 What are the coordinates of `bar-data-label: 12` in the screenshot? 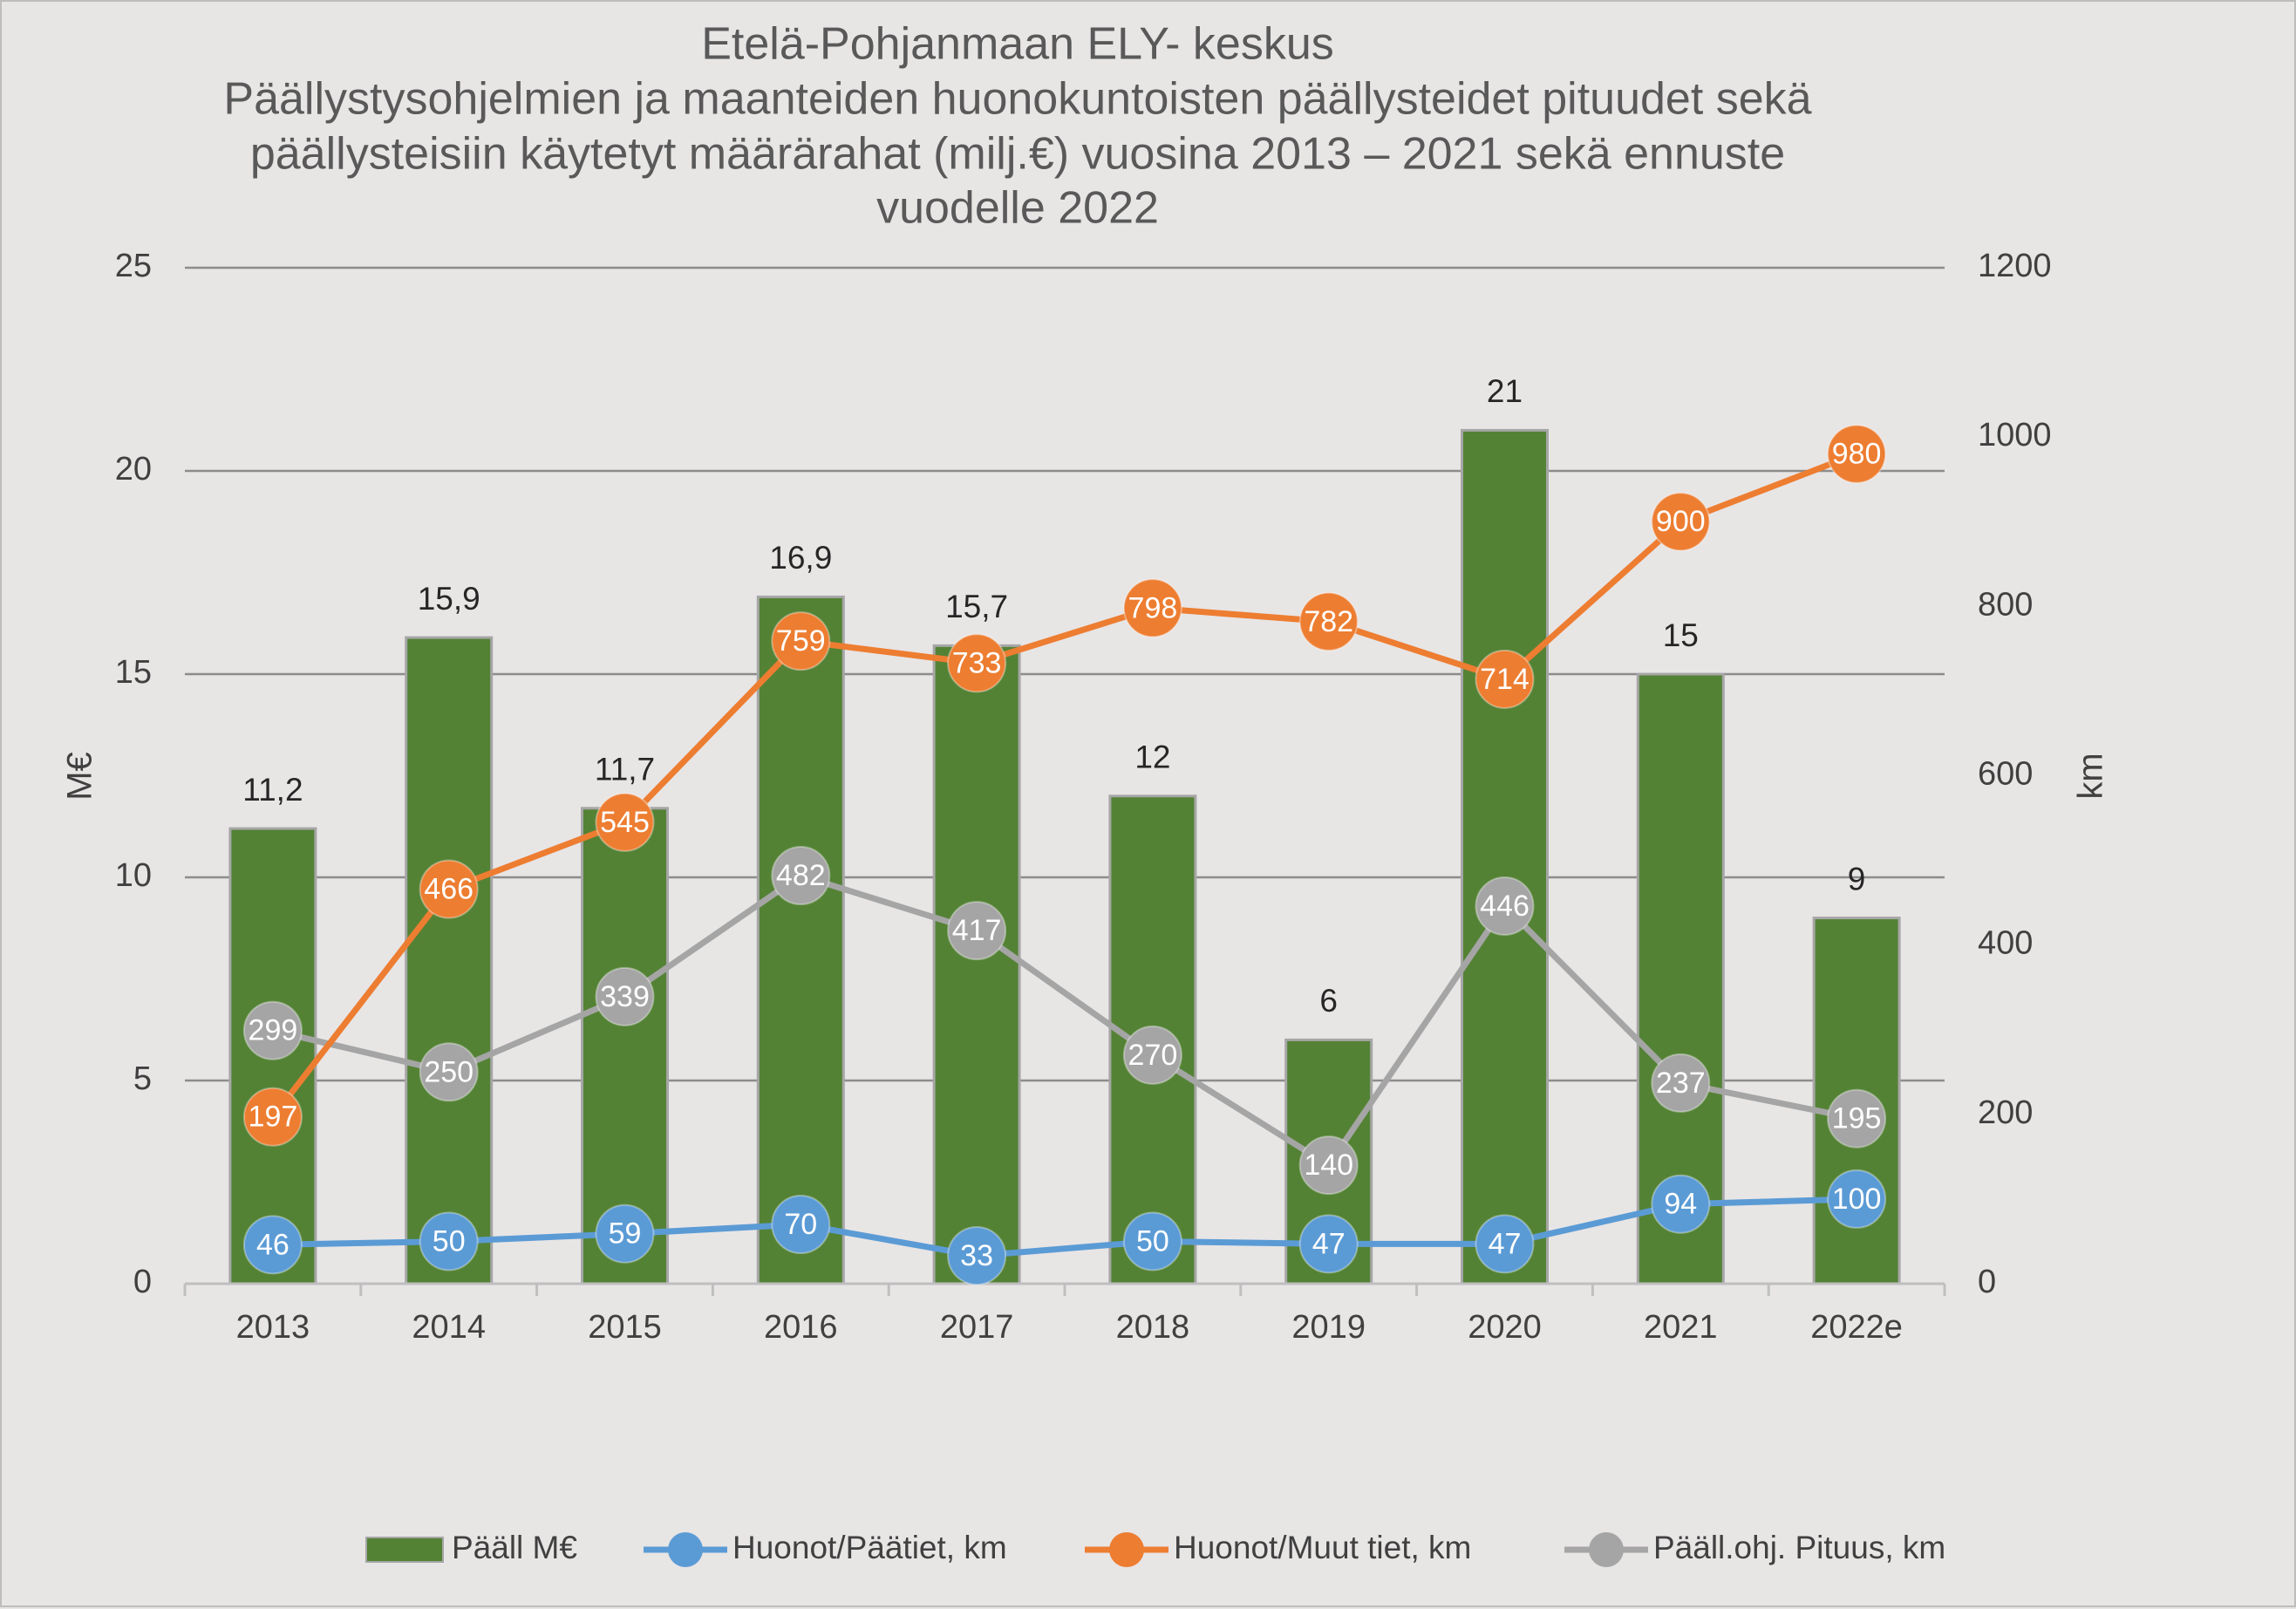 It's located at (1152, 757).